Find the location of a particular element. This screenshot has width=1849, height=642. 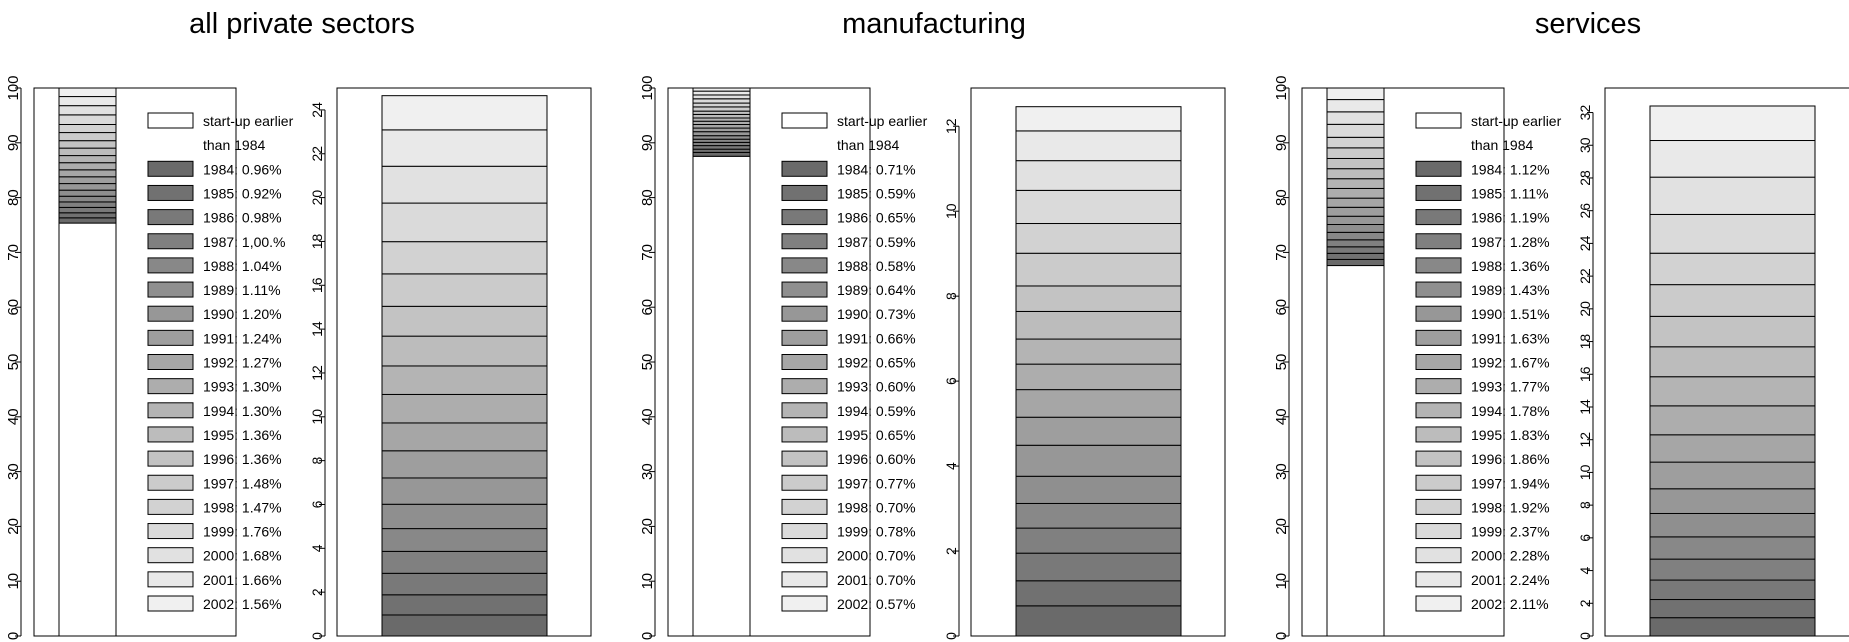

legend-label-1986: 1986: 0.98% is located at coordinates (242, 218).